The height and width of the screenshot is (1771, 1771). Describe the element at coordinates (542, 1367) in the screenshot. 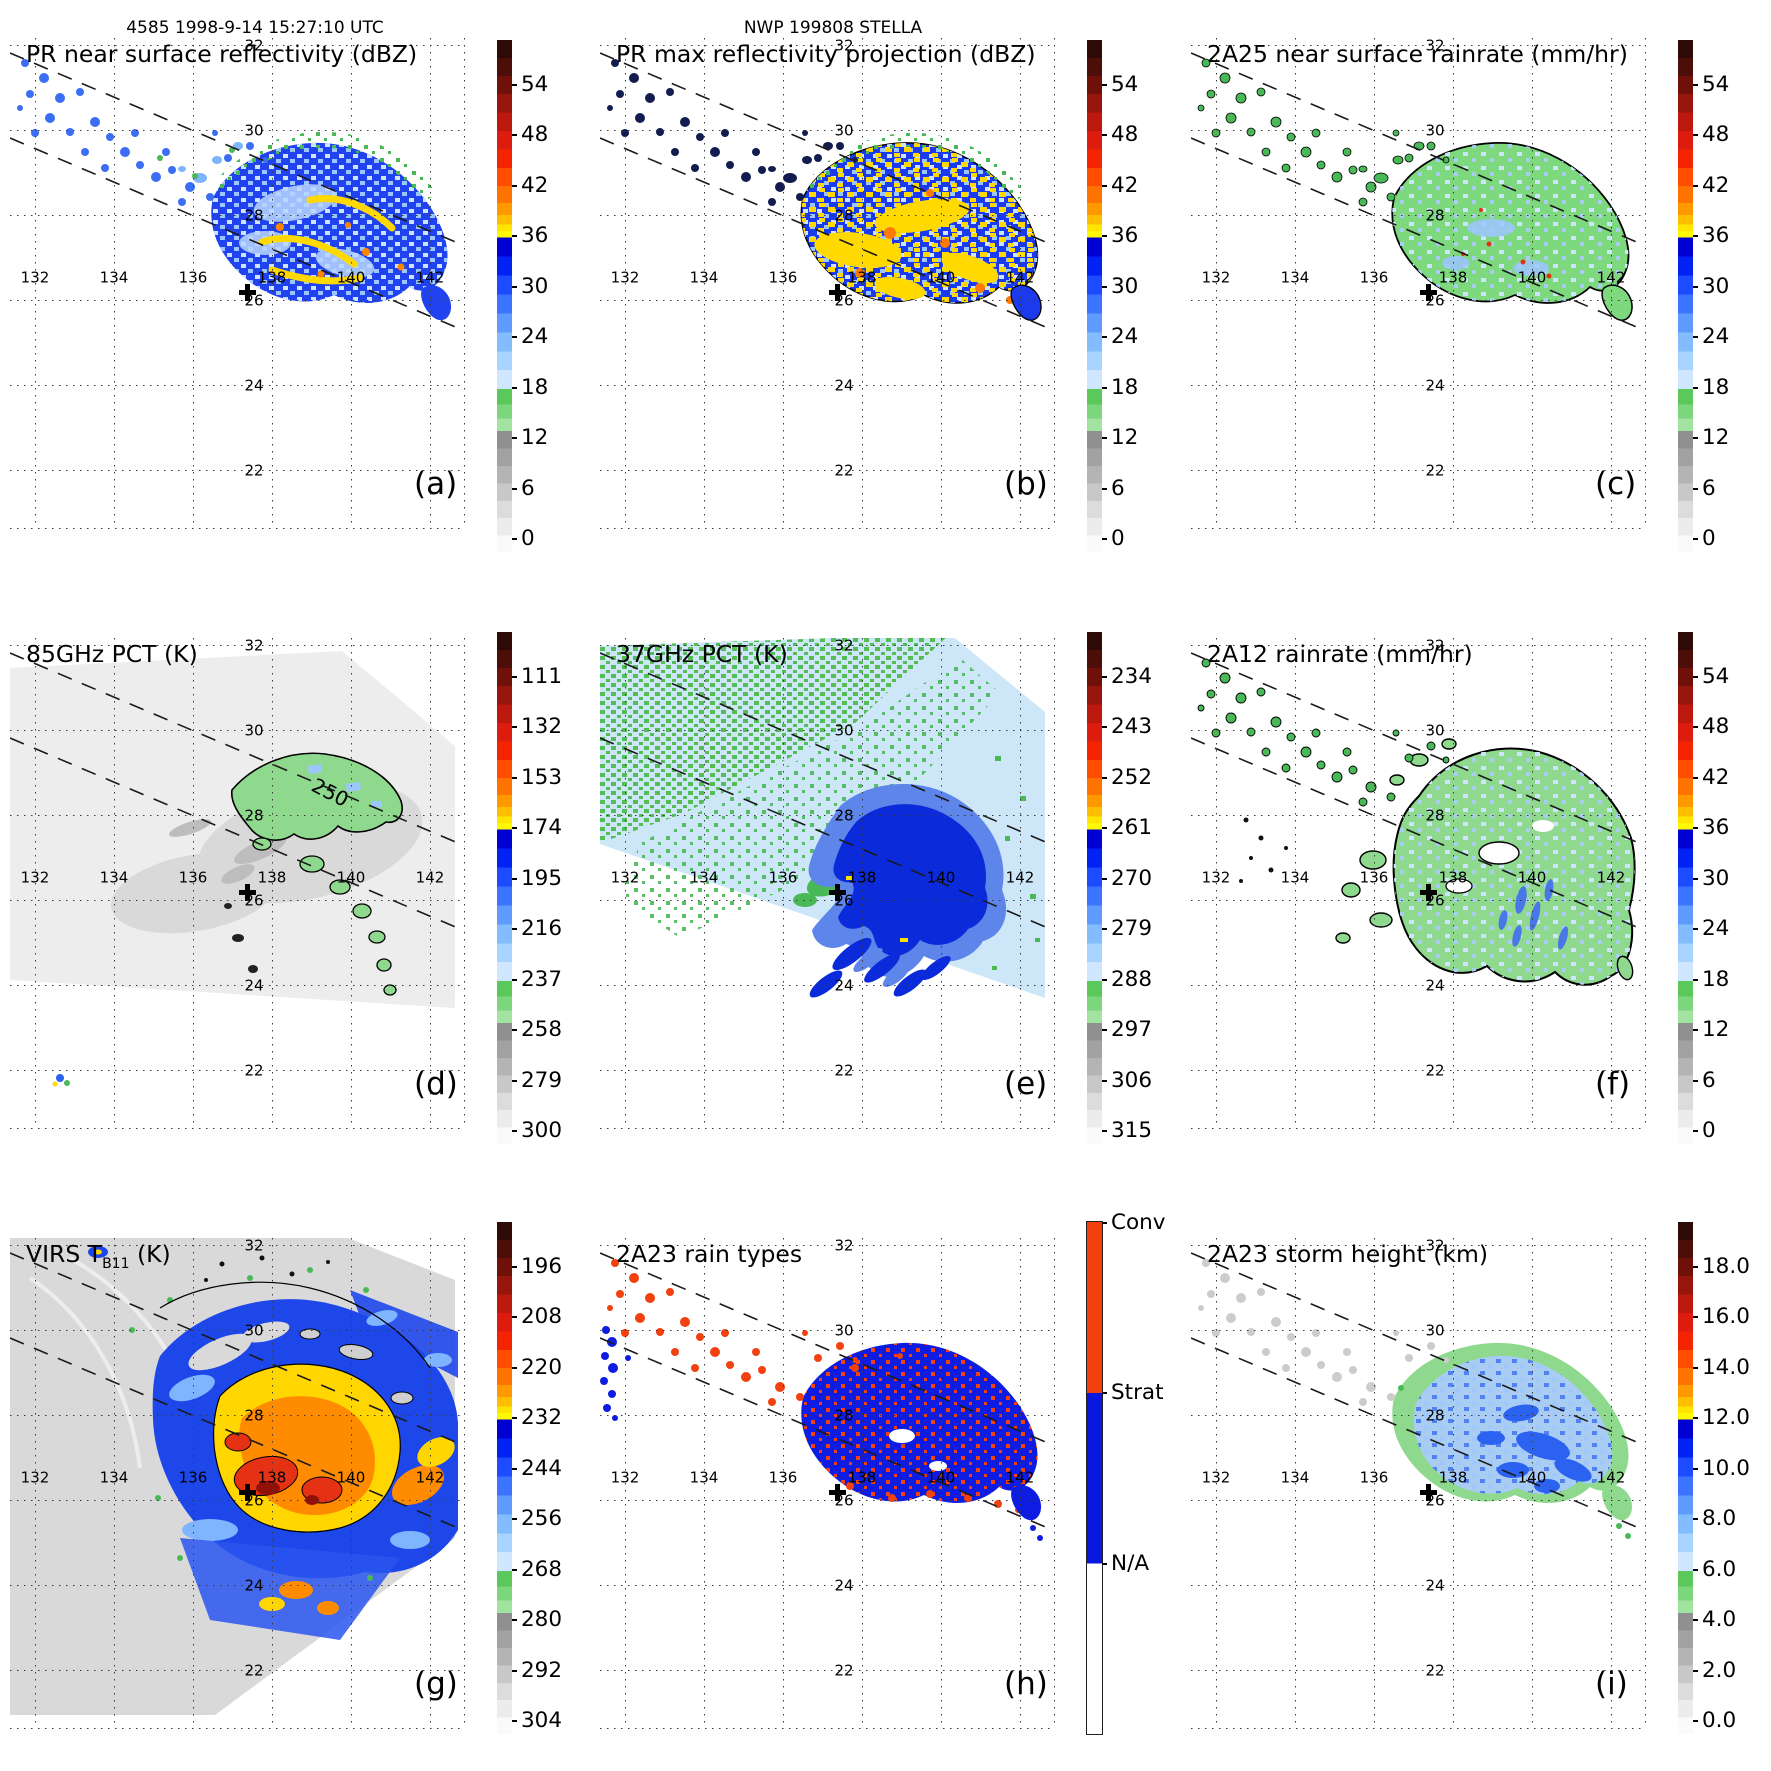

I see `colorbar-tick-label: 220` at that location.